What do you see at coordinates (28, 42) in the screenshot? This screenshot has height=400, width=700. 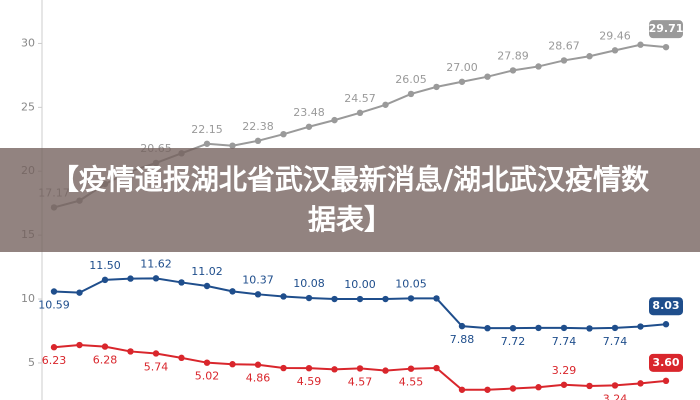 I see `y-tick-label: 30` at bounding box center [28, 42].